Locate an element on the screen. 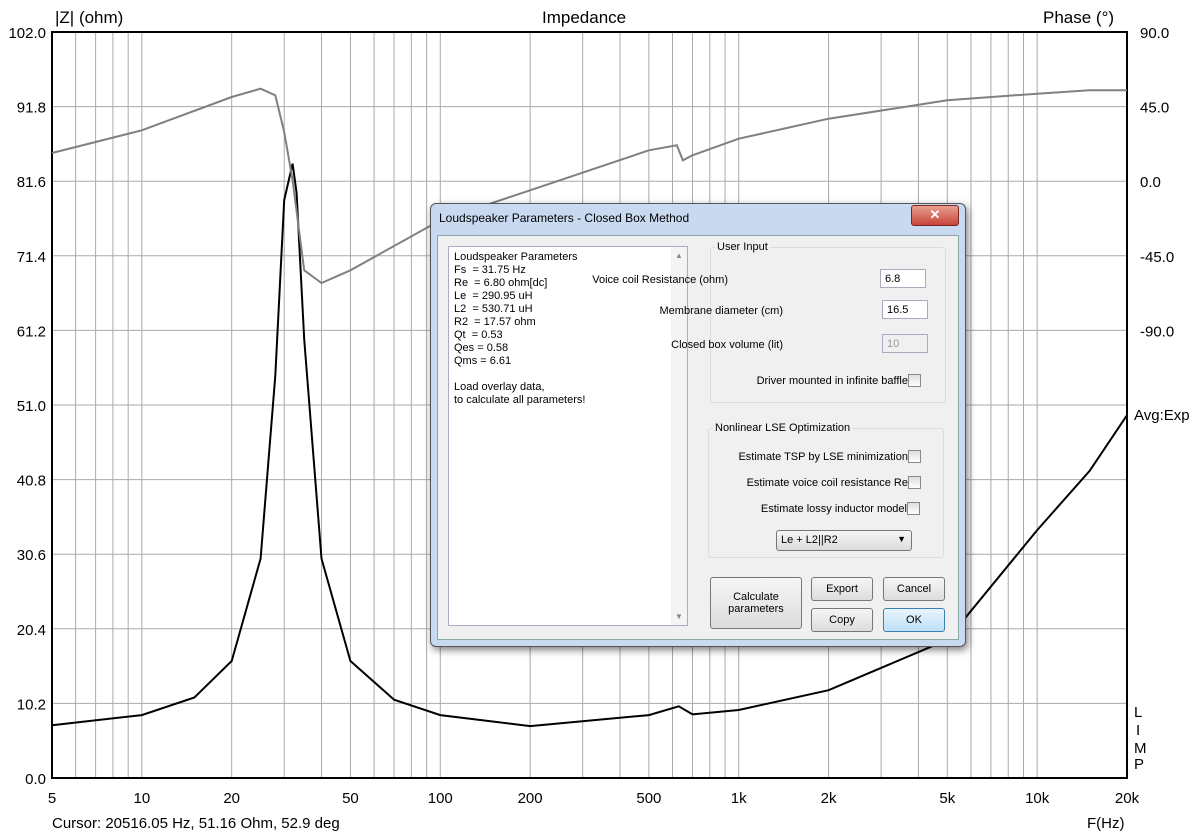  re-est-checkbox is located at coordinates (914, 482).